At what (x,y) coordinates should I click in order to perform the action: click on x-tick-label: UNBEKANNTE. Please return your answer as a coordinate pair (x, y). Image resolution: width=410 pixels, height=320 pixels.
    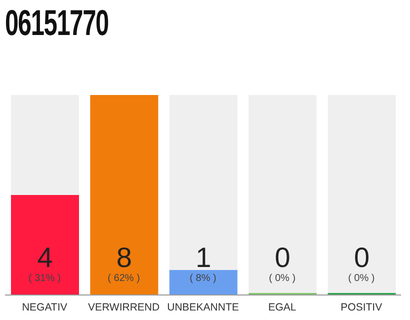
    Looking at the image, I should click on (203, 307).